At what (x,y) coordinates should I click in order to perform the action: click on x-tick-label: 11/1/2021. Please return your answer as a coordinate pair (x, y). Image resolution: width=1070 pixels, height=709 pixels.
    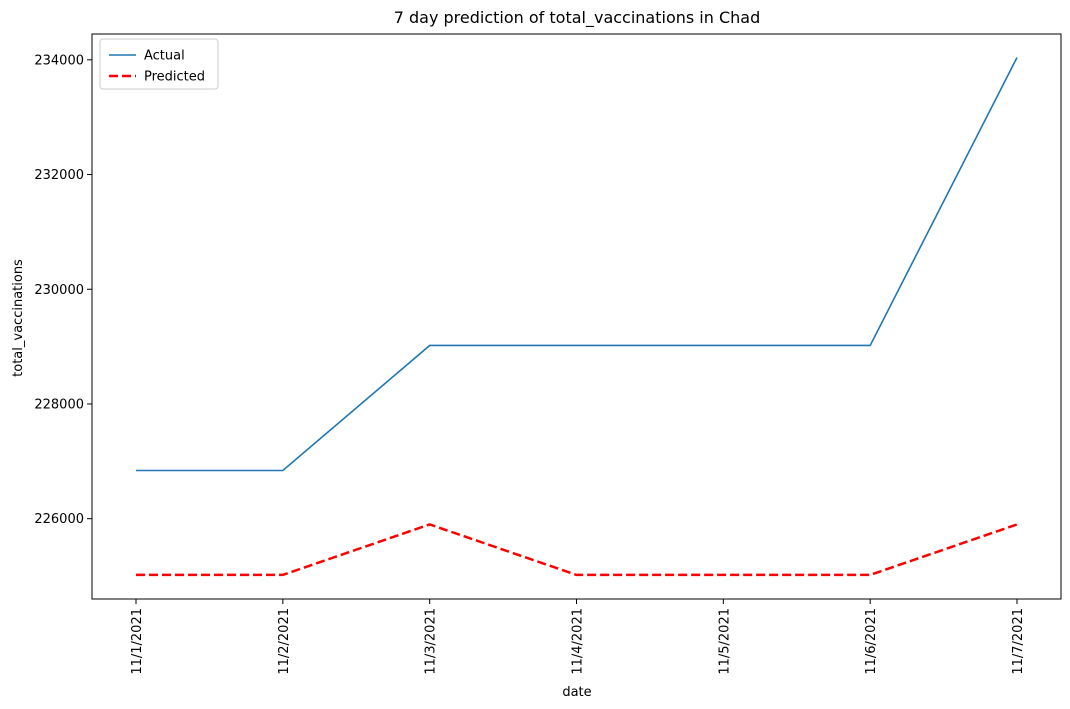
    Looking at the image, I should click on (137, 641).